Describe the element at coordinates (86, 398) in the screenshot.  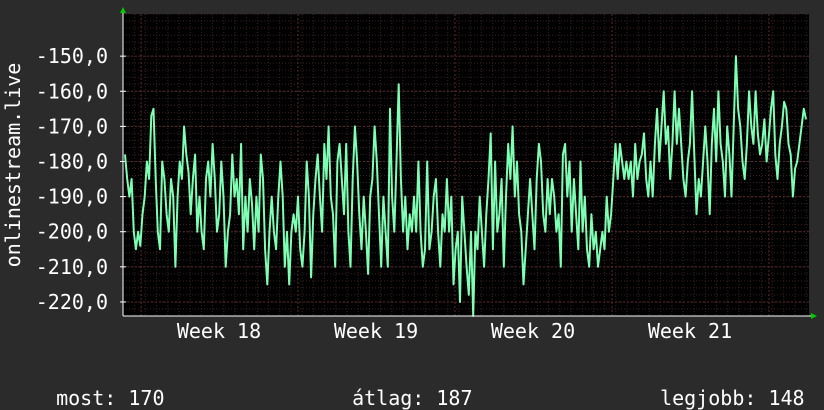
I see `now-label: most:` at that location.